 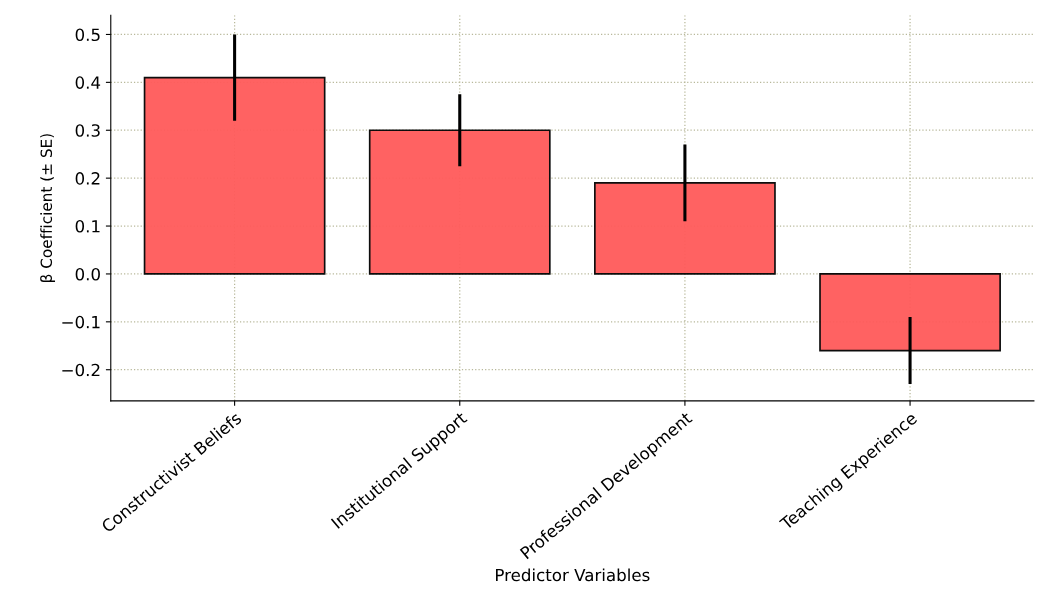 I want to click on y-axis-title: β Coefficient (± SE), so click(x=48, y=208).